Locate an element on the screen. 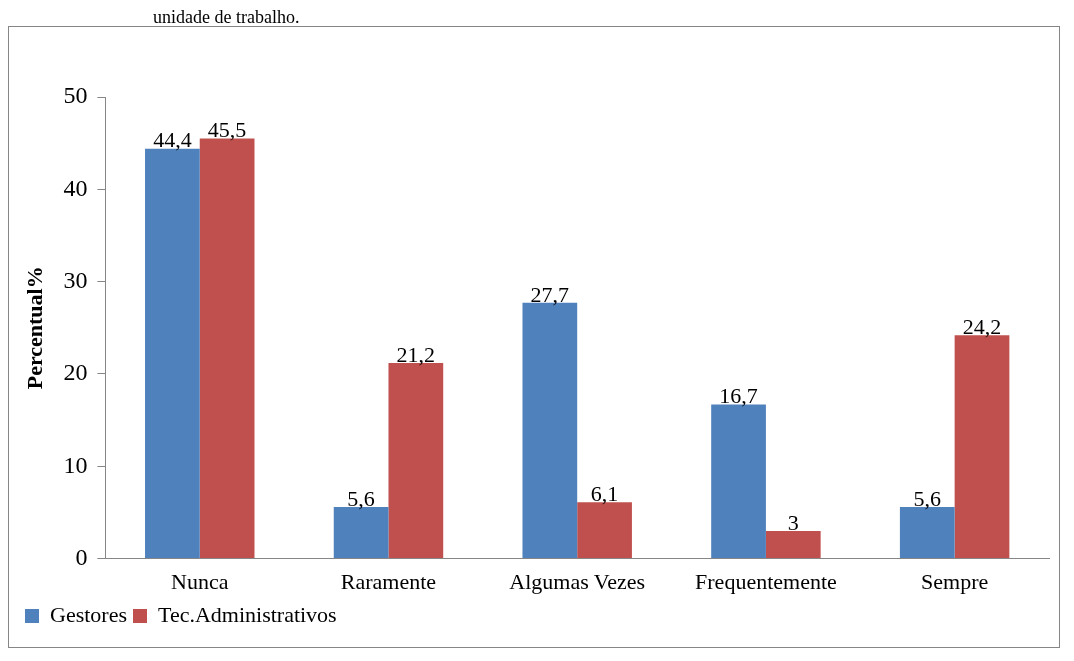  y-tick-label: 50 is located at coordinates (75, 95).